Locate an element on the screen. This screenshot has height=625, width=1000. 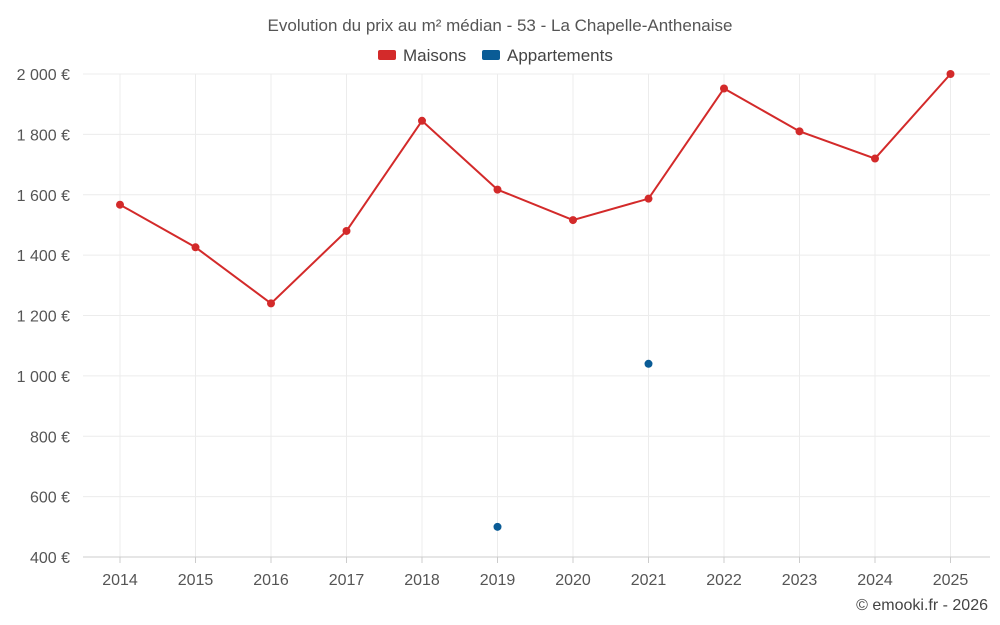
y-tick-label: 400 € is located at coordinates (50, 558).